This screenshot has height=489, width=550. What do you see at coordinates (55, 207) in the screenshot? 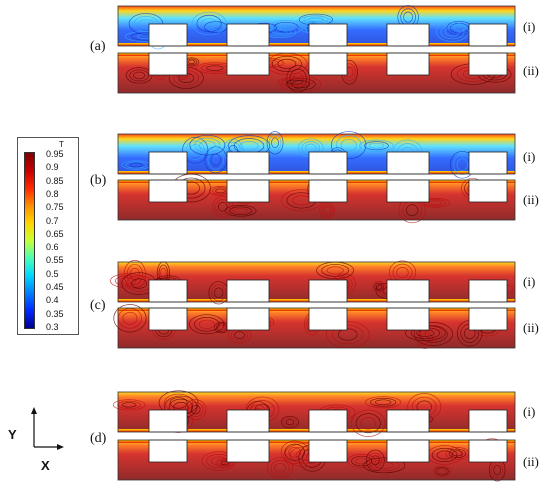
I see `colorbar-tick: 0.75` at bounding box center [55, 207].